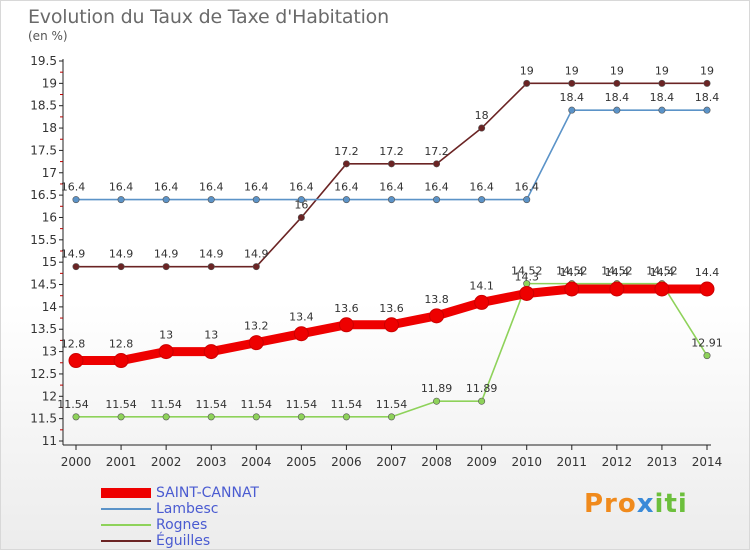  Describe the element at coordinates (208, 17) in the screenshot. I see `chart-title: Evolution du Taux de Taxe d'Habitation` at that location.